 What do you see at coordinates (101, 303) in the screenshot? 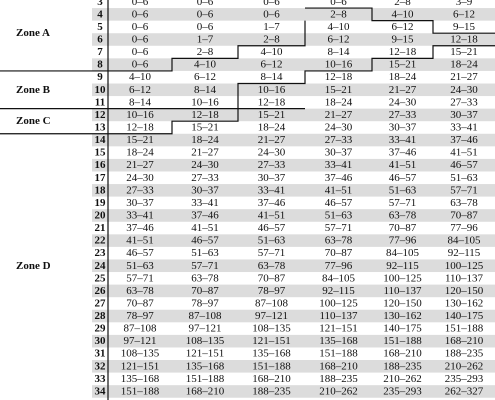
I see `row-number: 27` at bounding box center [101, 303].